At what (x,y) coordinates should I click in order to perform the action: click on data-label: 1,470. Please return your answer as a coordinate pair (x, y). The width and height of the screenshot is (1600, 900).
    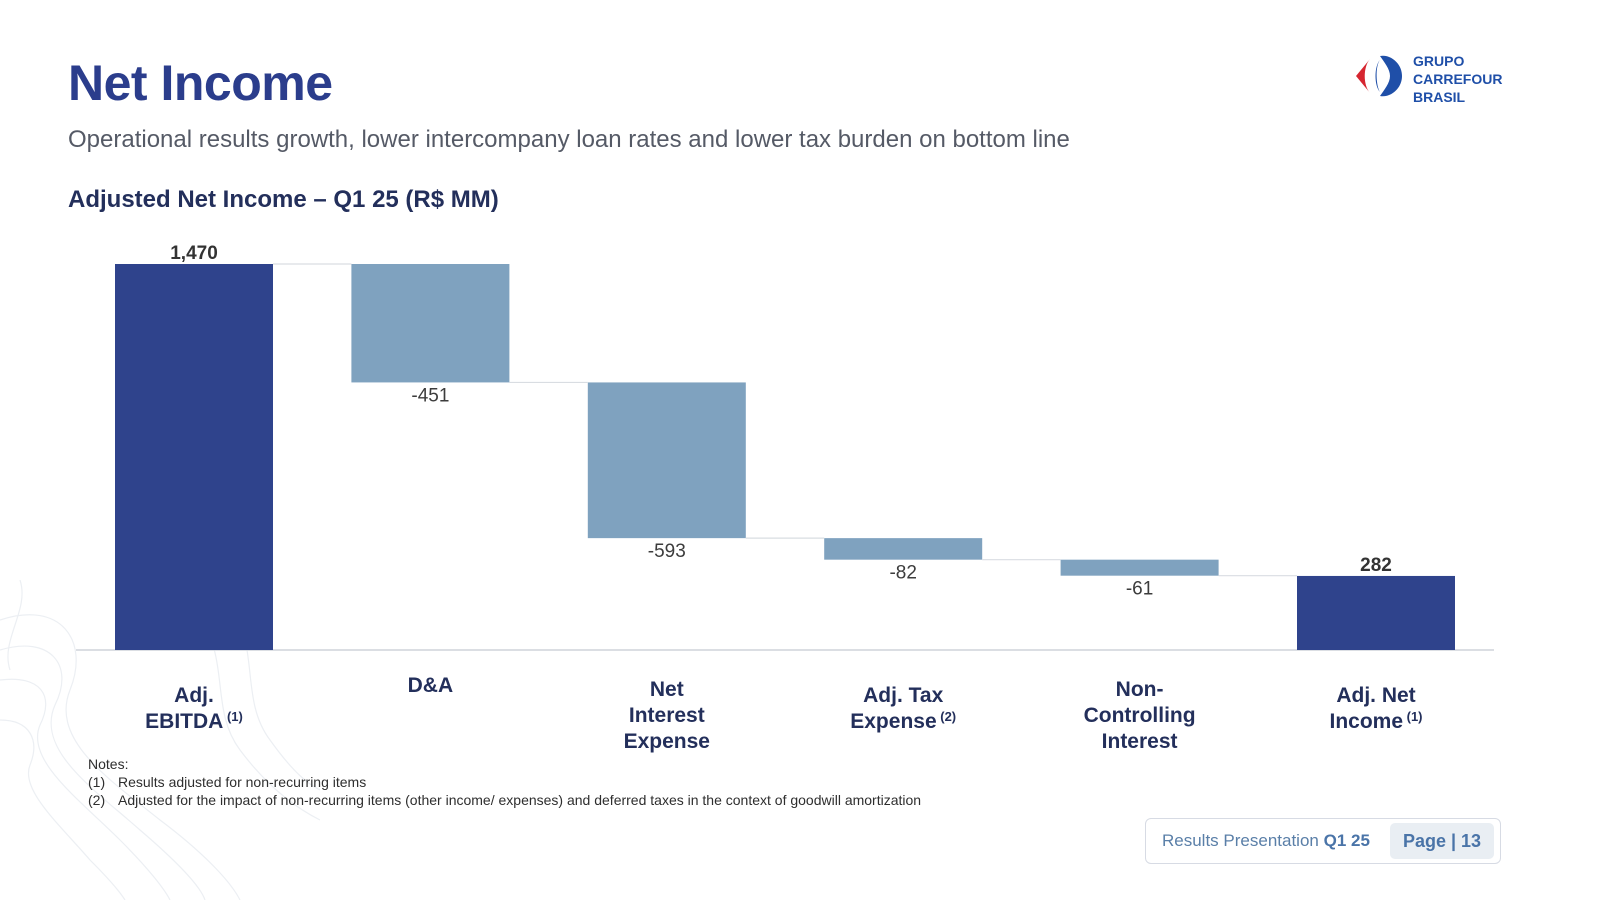
    Looking at the image, I should click on (194, 253).